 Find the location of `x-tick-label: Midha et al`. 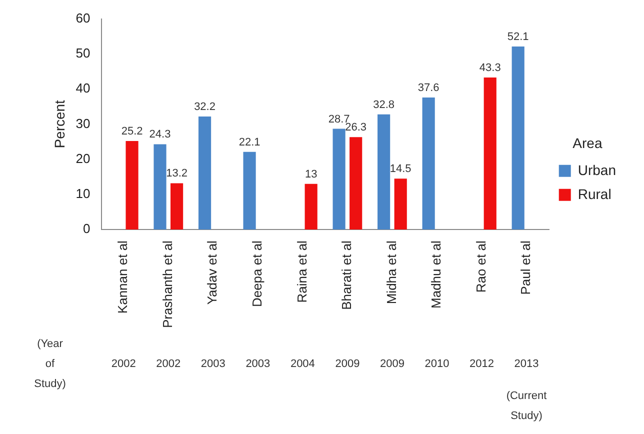

x-tick-label: Midha et al is located at coordinates (391, 272).